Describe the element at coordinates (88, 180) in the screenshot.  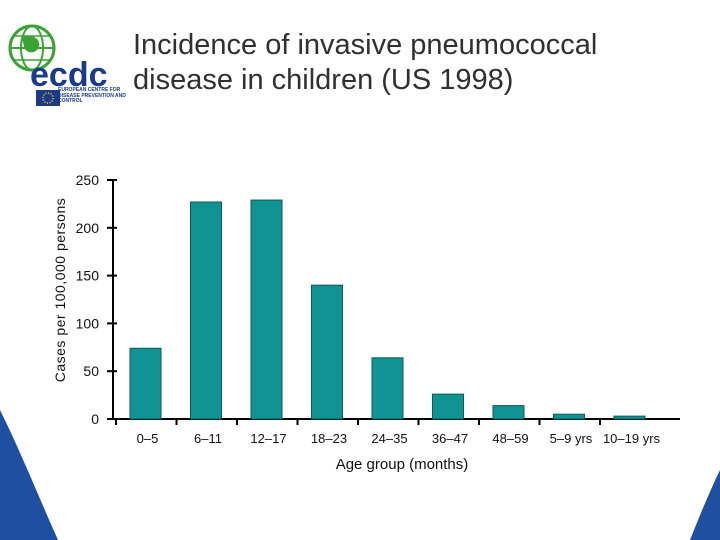
I see `y-tick-label: 250` at that location.